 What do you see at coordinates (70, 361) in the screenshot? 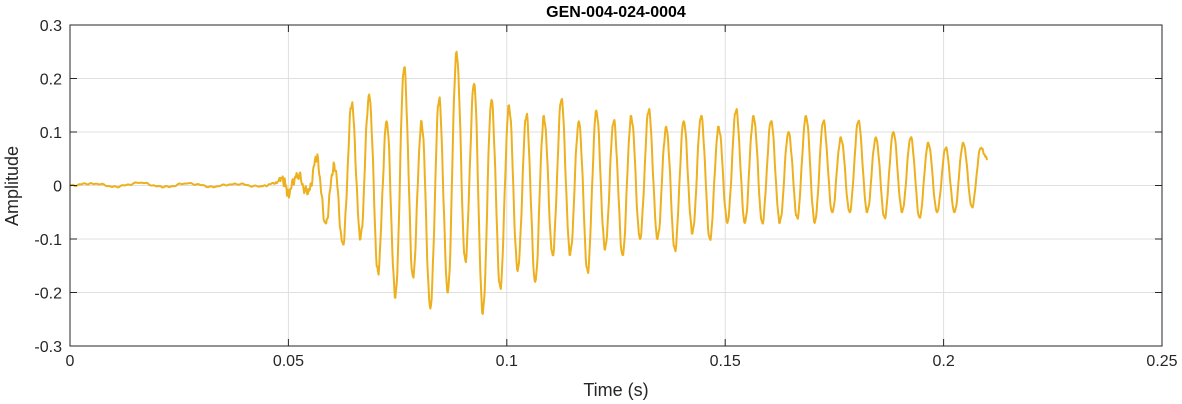
I see `x-tick-label: 0` at bounding box center [70, 361].